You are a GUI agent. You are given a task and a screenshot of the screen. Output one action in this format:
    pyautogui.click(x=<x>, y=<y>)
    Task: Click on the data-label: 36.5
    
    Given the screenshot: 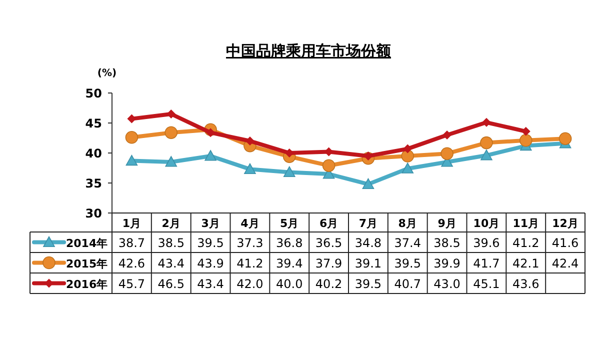 What is the action you would take?
    pyautogui.click(x=328, y=243)
    